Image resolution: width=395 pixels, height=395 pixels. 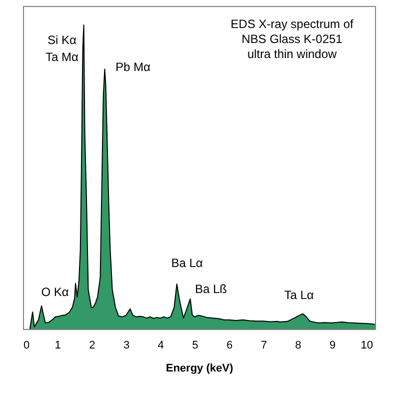 I want to click on x-tick-label: 9, so click(x=333, y=346).